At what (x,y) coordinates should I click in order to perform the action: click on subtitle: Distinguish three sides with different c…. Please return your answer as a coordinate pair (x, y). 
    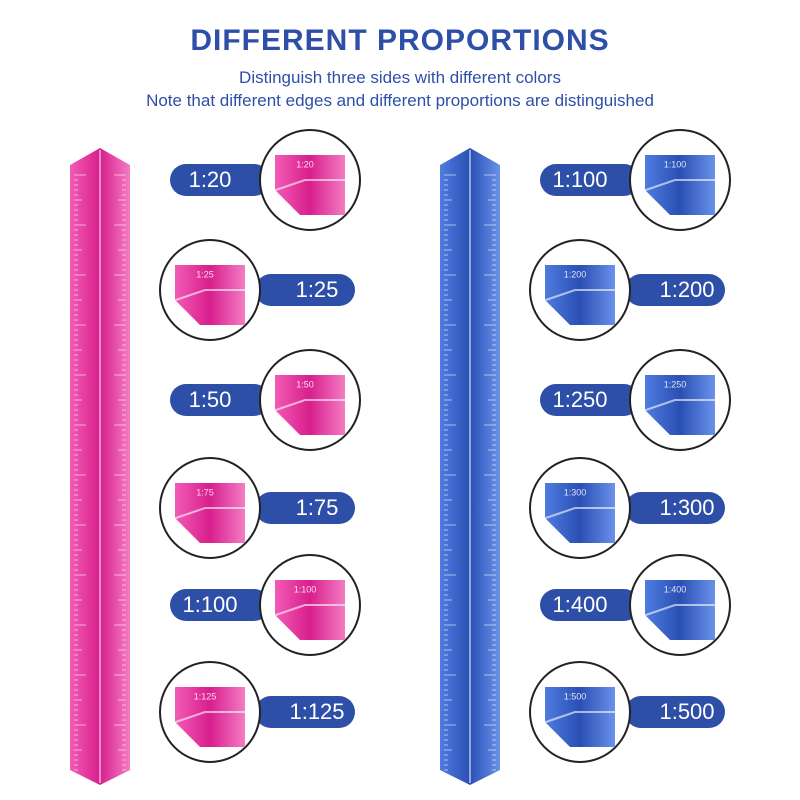
    Looking at the image, I should click on (400, 77).